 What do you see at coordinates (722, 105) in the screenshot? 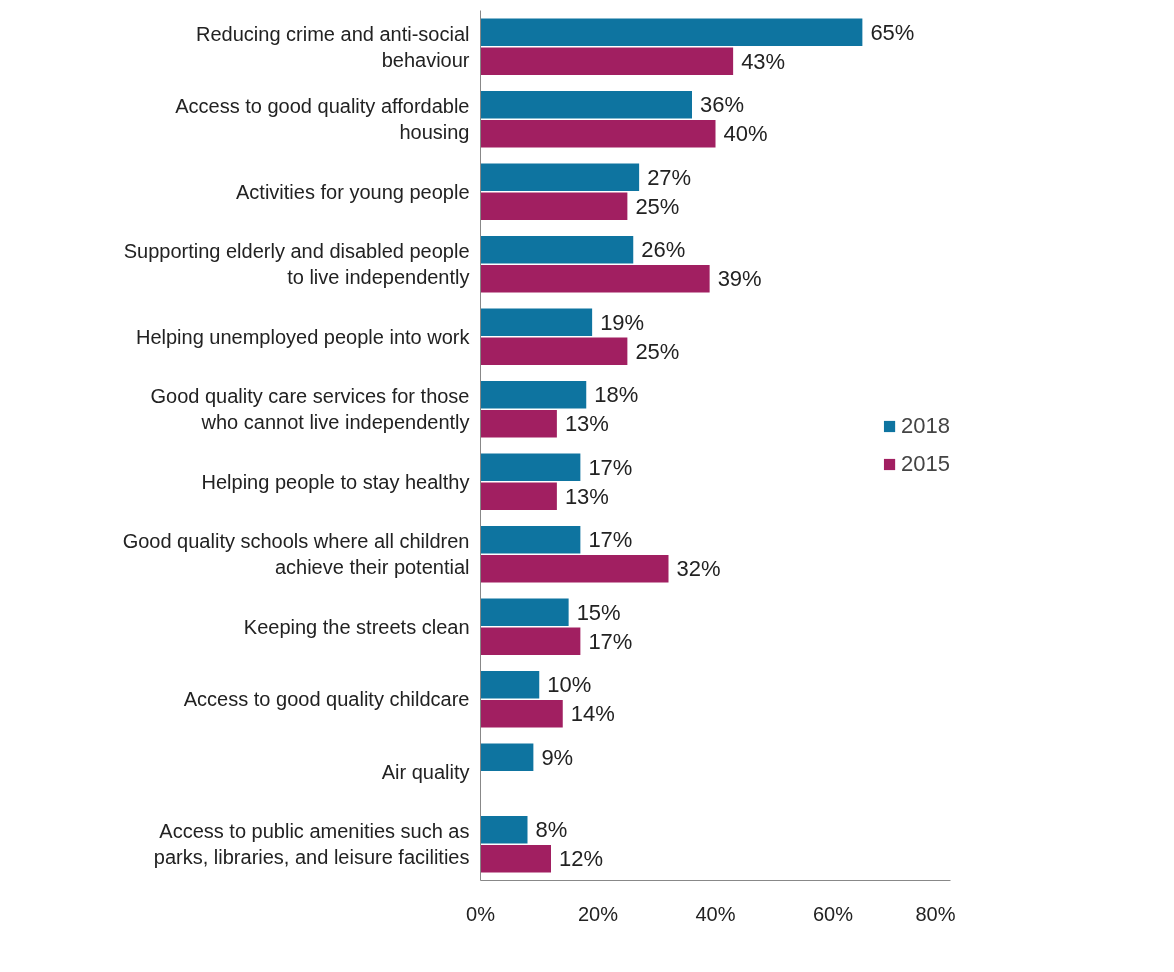
I see `data-label: 36%` at bounding box center [722, 105].